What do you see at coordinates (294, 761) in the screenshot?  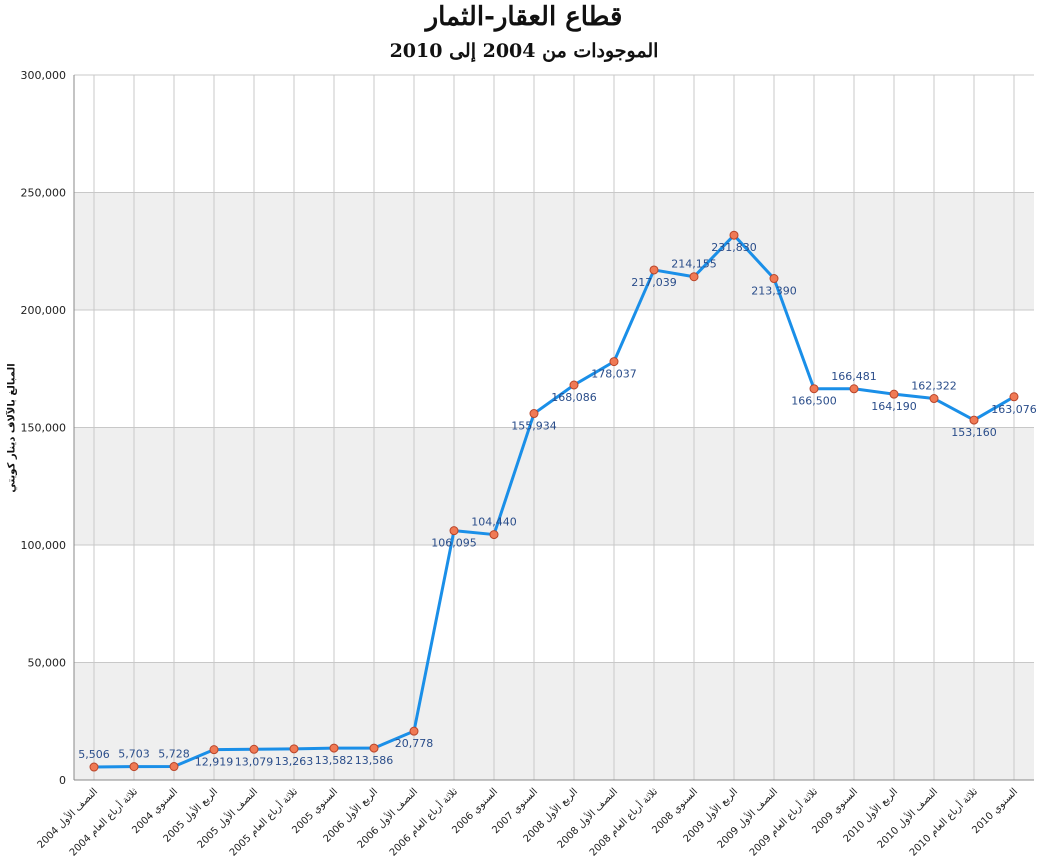 I see `data-label: 13,263` at bounding box center [294, 761].